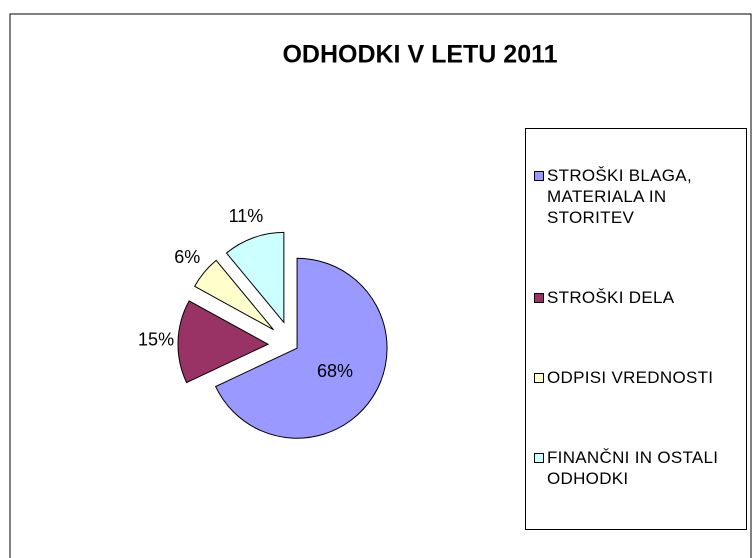 The height and width of the screenshot is (558, 754). I want to click on legend-entry: STROŠKI DELA, so click(638, 297).